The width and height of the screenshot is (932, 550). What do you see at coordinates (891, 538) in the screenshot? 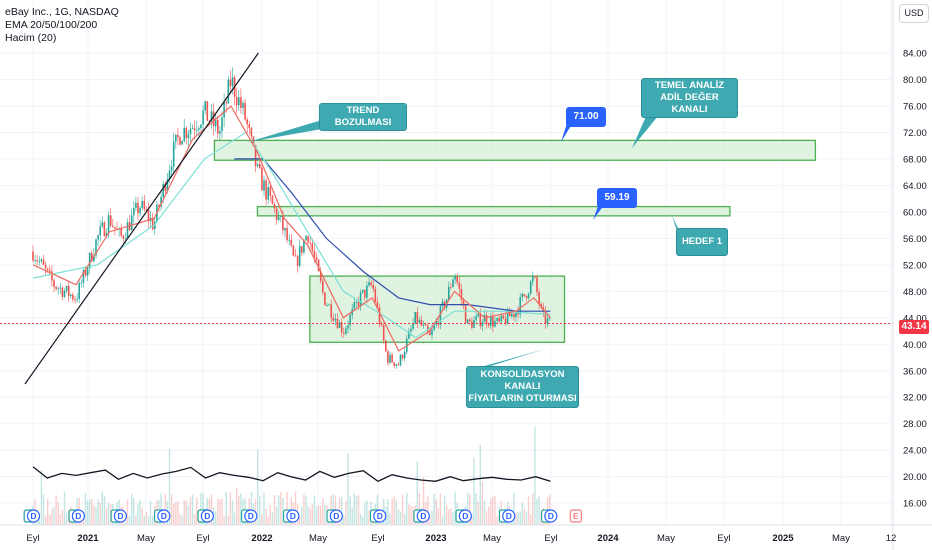
I see `x-tick-label: 12` at bounding box center [891, 538].